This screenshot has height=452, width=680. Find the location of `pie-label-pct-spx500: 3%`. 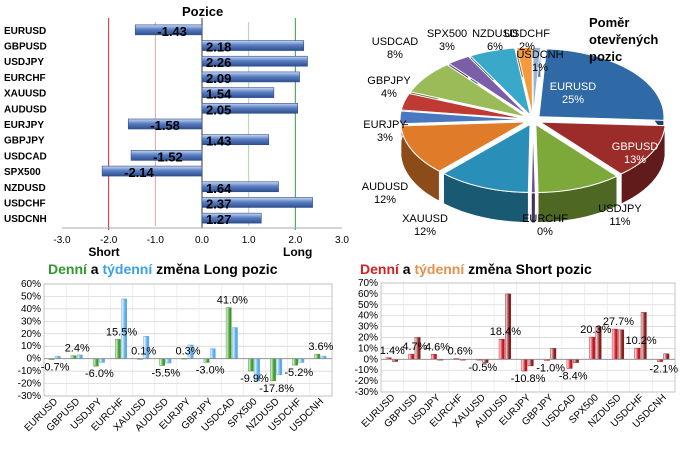

pie-label-pct-spx500: 3% is located at coordinates (447, 47).